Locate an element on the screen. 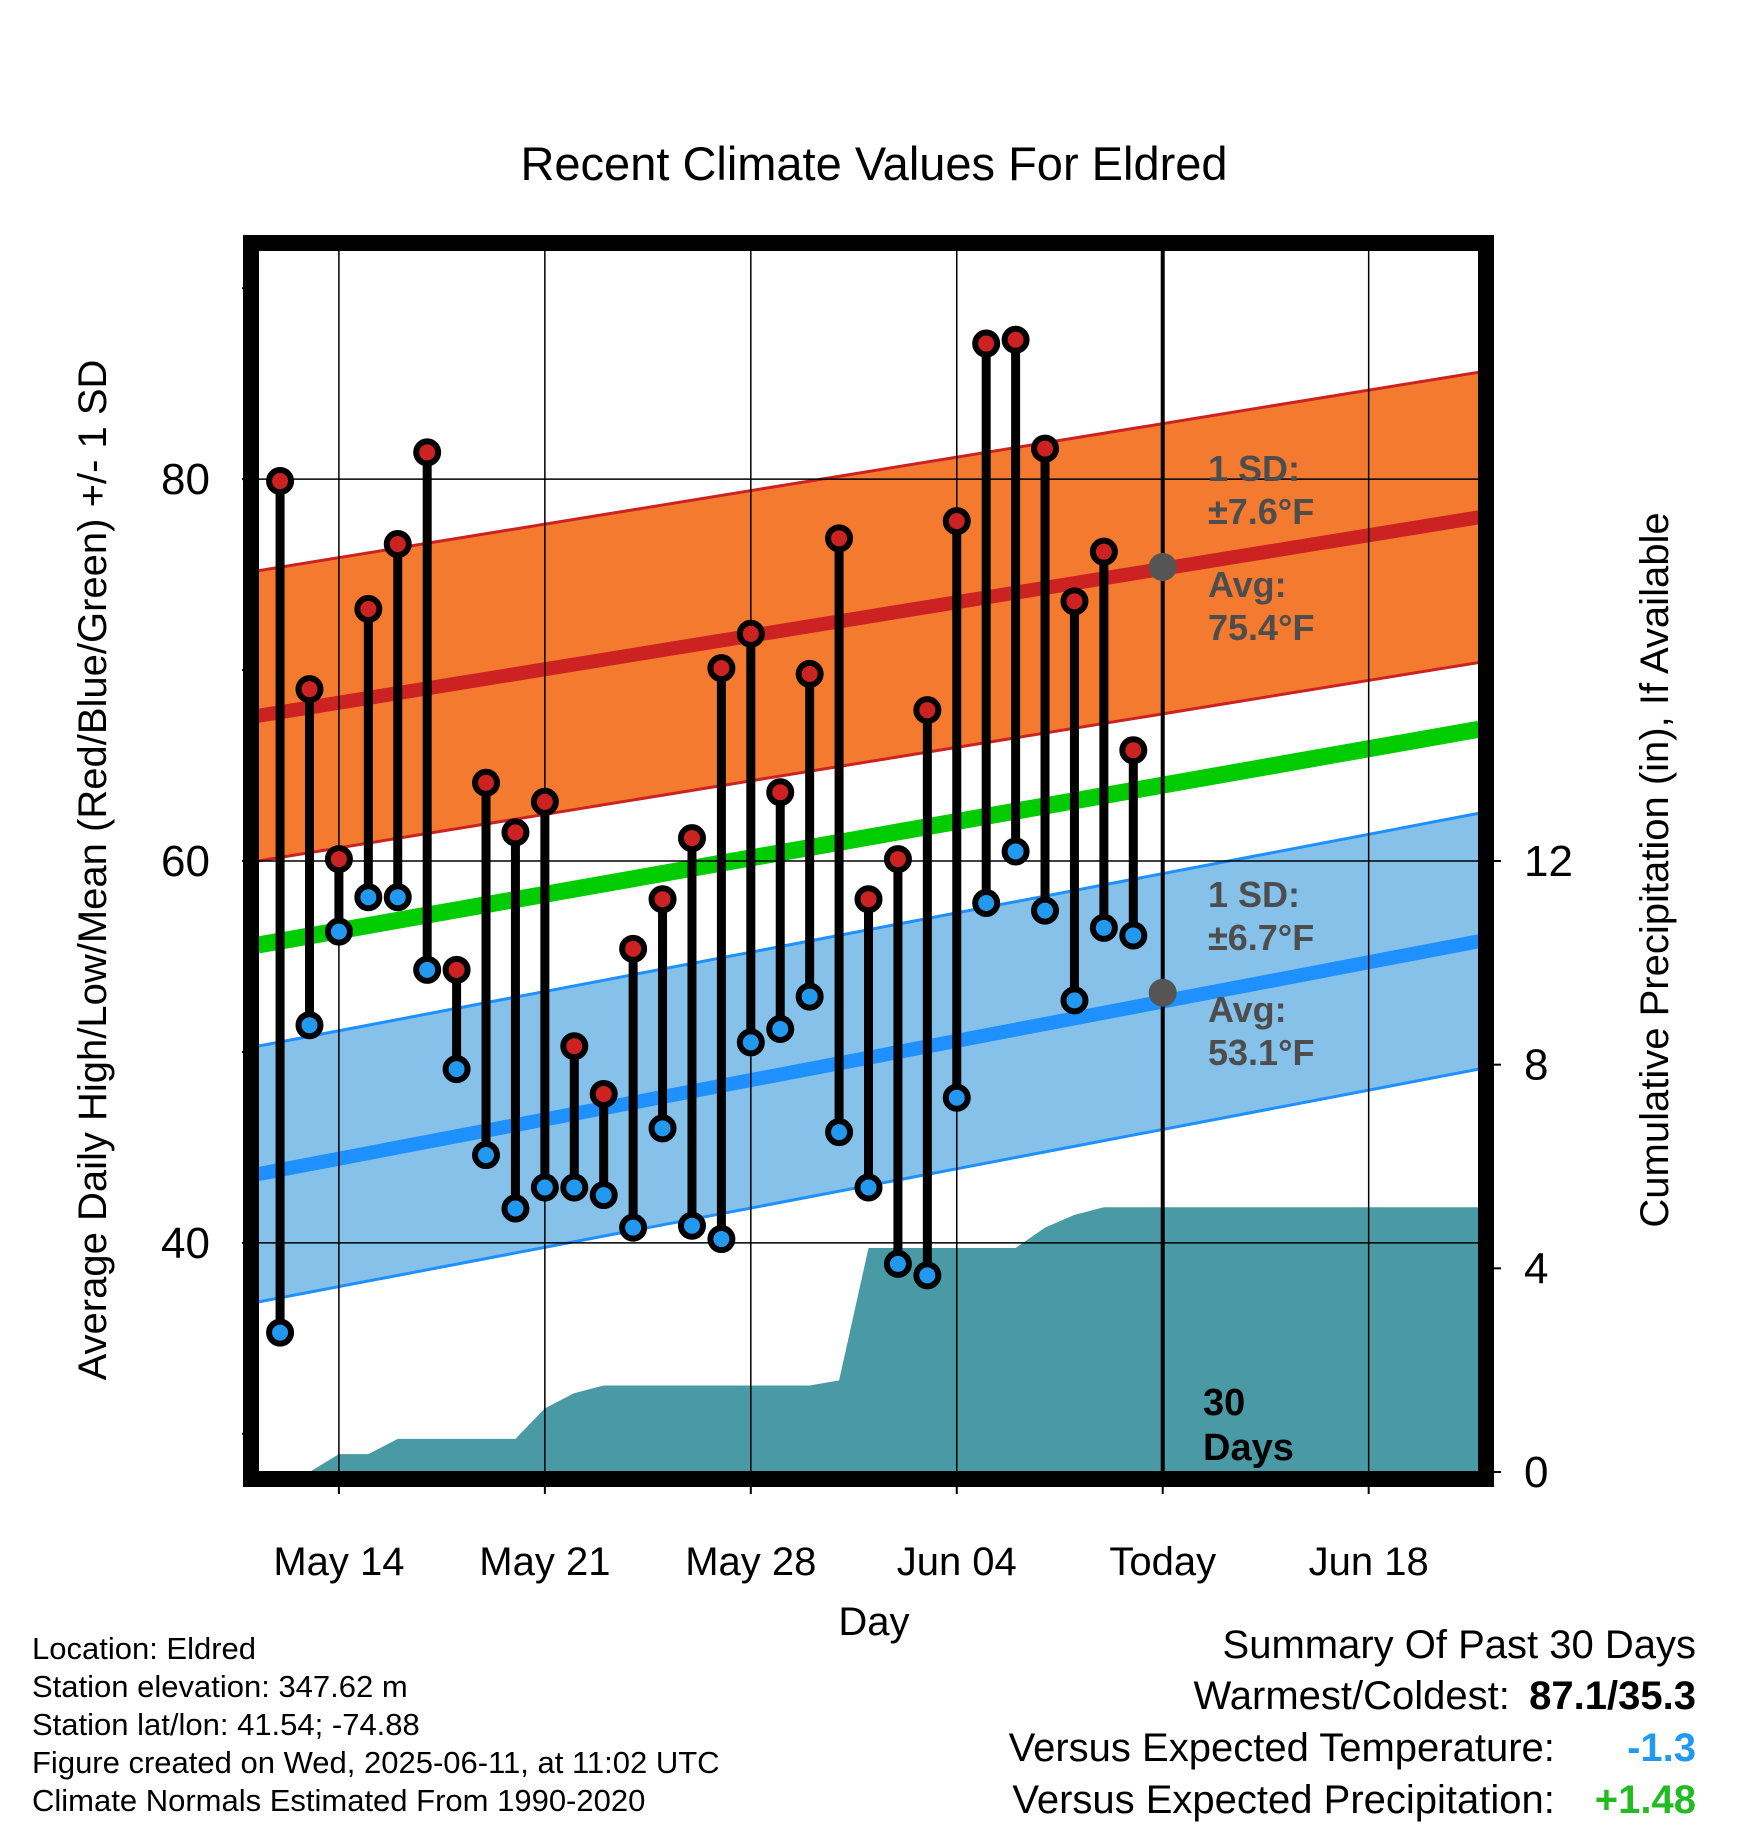 The image size is (1748, 1828). x-tick-label: May 21 is located at coordinates (544, 1562).